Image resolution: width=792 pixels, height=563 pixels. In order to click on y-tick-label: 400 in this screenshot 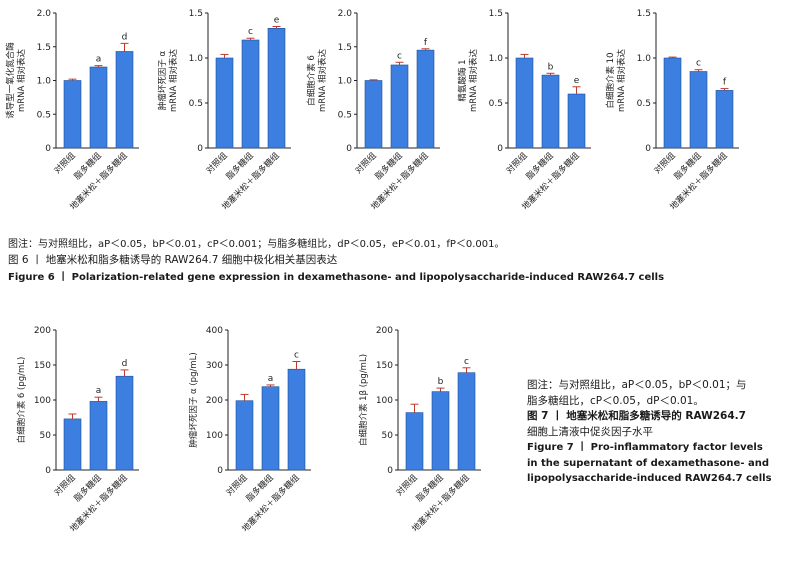, I will do `click(214, 331)`.